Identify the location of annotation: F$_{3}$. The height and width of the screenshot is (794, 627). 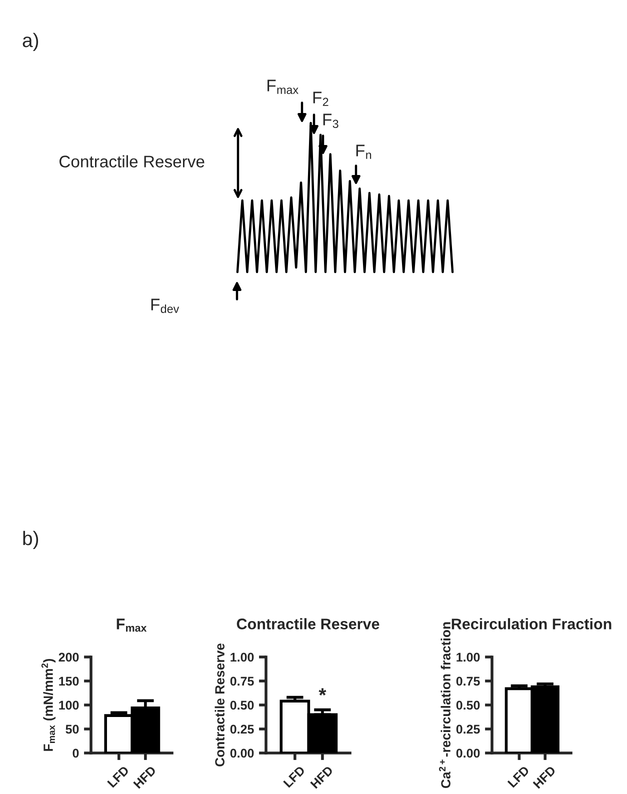
(330, 121).